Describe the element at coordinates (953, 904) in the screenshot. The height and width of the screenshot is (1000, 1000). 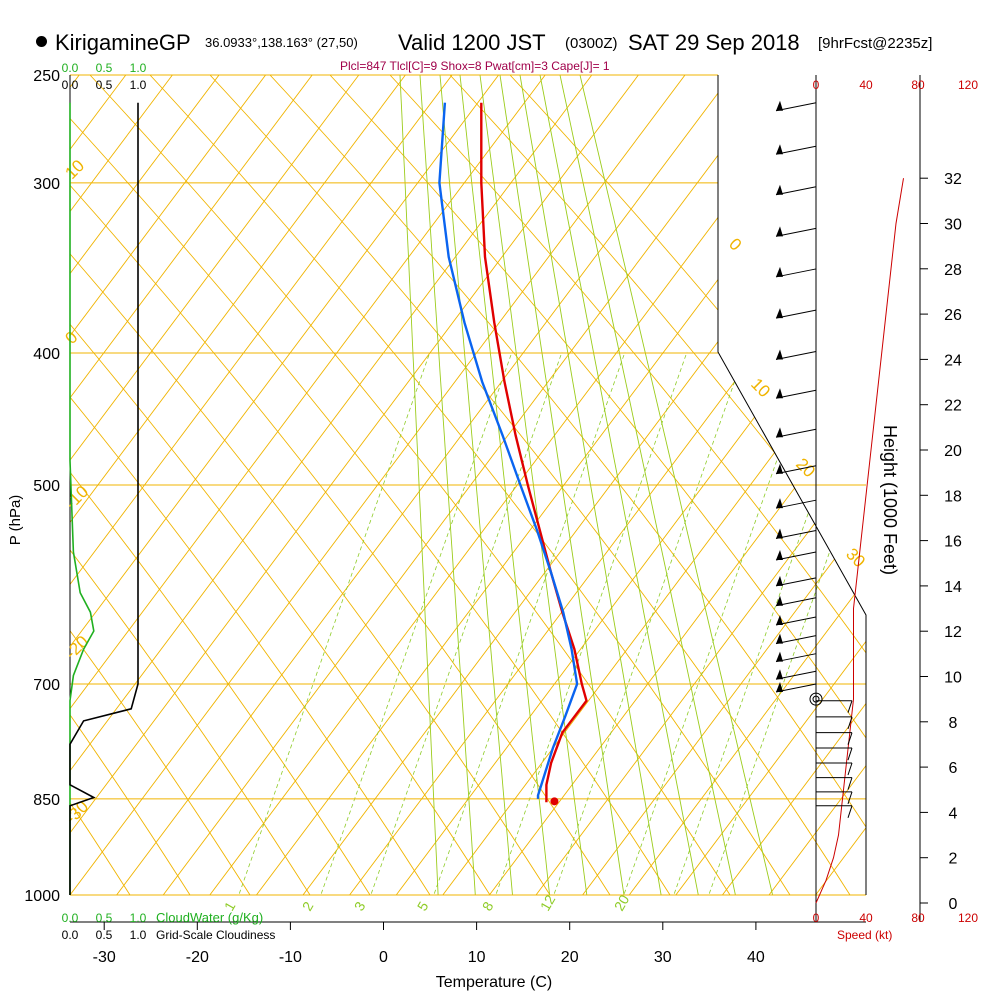
I see `height-tick-label: 0` at that location.